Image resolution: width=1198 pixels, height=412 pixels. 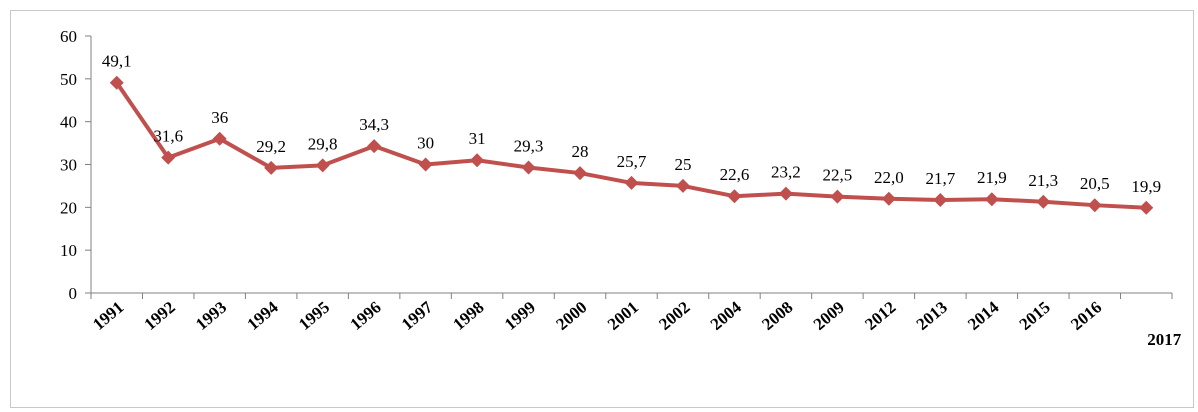 I want to click on x-tick-label: 1994, so click(x=262, y=315).